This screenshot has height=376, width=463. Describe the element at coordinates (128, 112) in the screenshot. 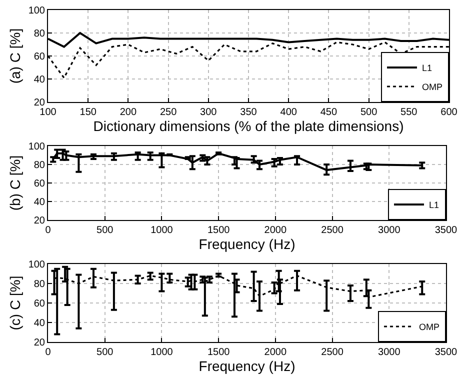

I see `x-tick-label: 200` at that location.